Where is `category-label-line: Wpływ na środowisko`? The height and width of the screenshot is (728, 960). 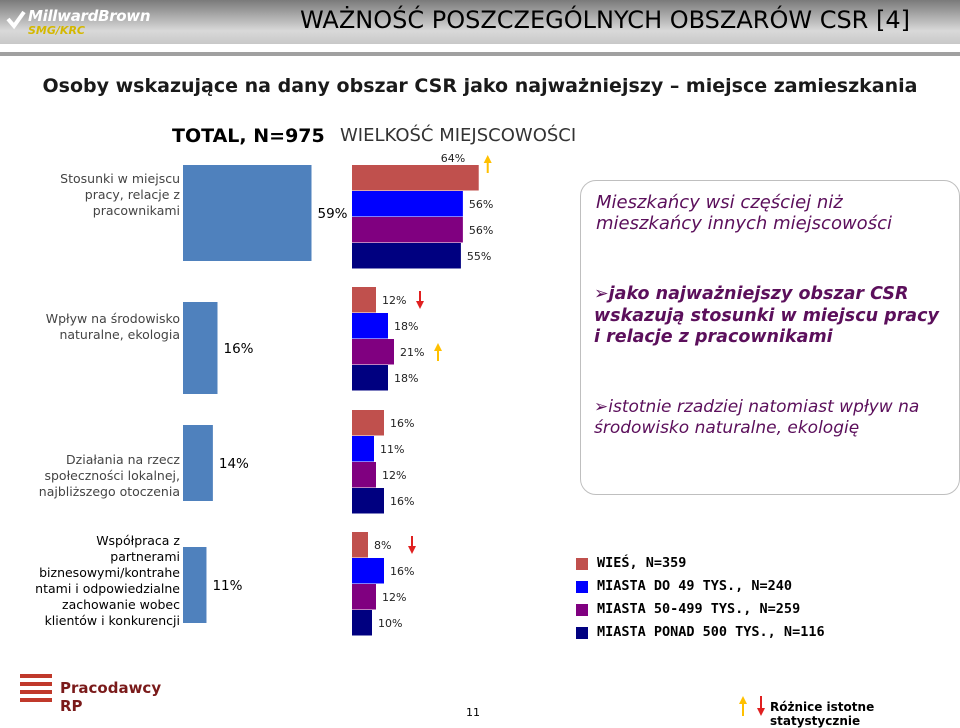 category-label-line: Wpływ na środowisko is located at coordinates (112, 318).